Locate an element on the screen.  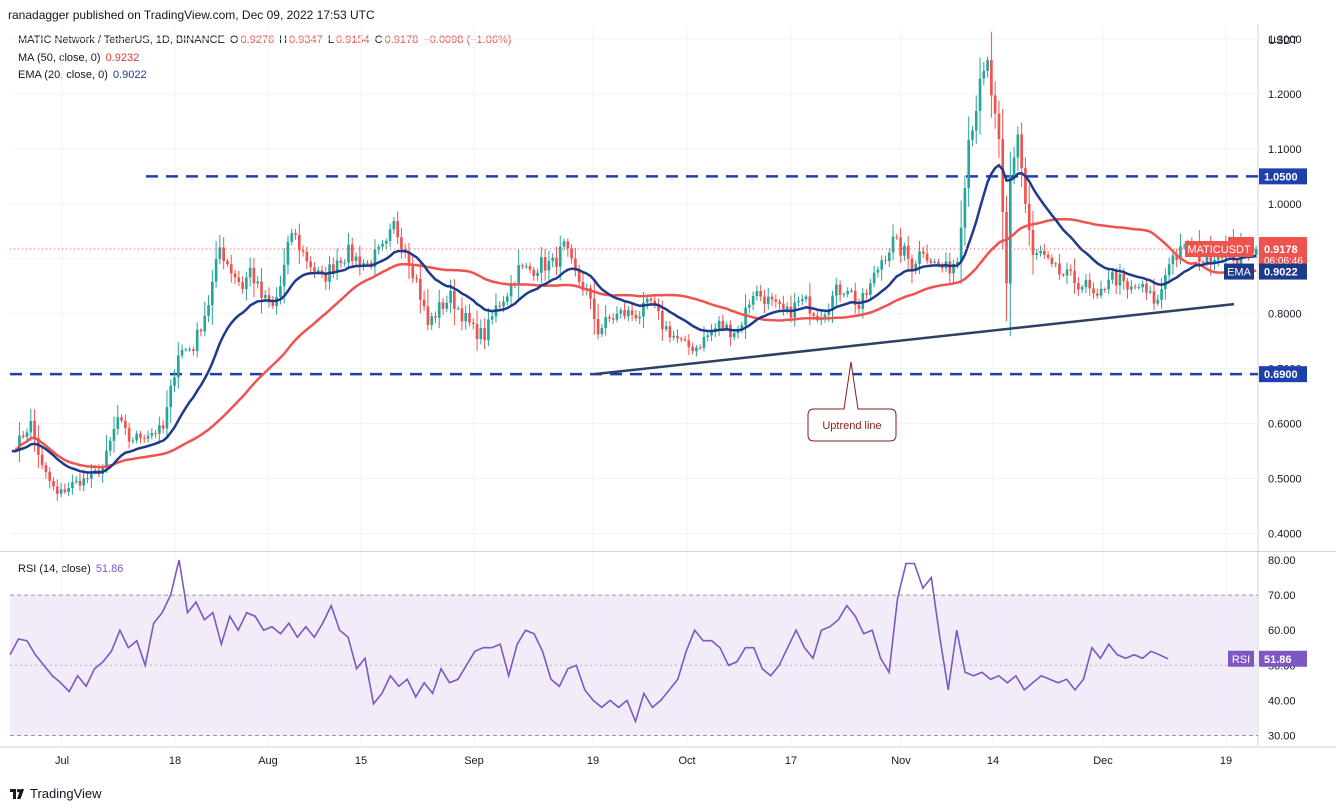
time-axis-tick: Oct is located at coordinates (686, 761).